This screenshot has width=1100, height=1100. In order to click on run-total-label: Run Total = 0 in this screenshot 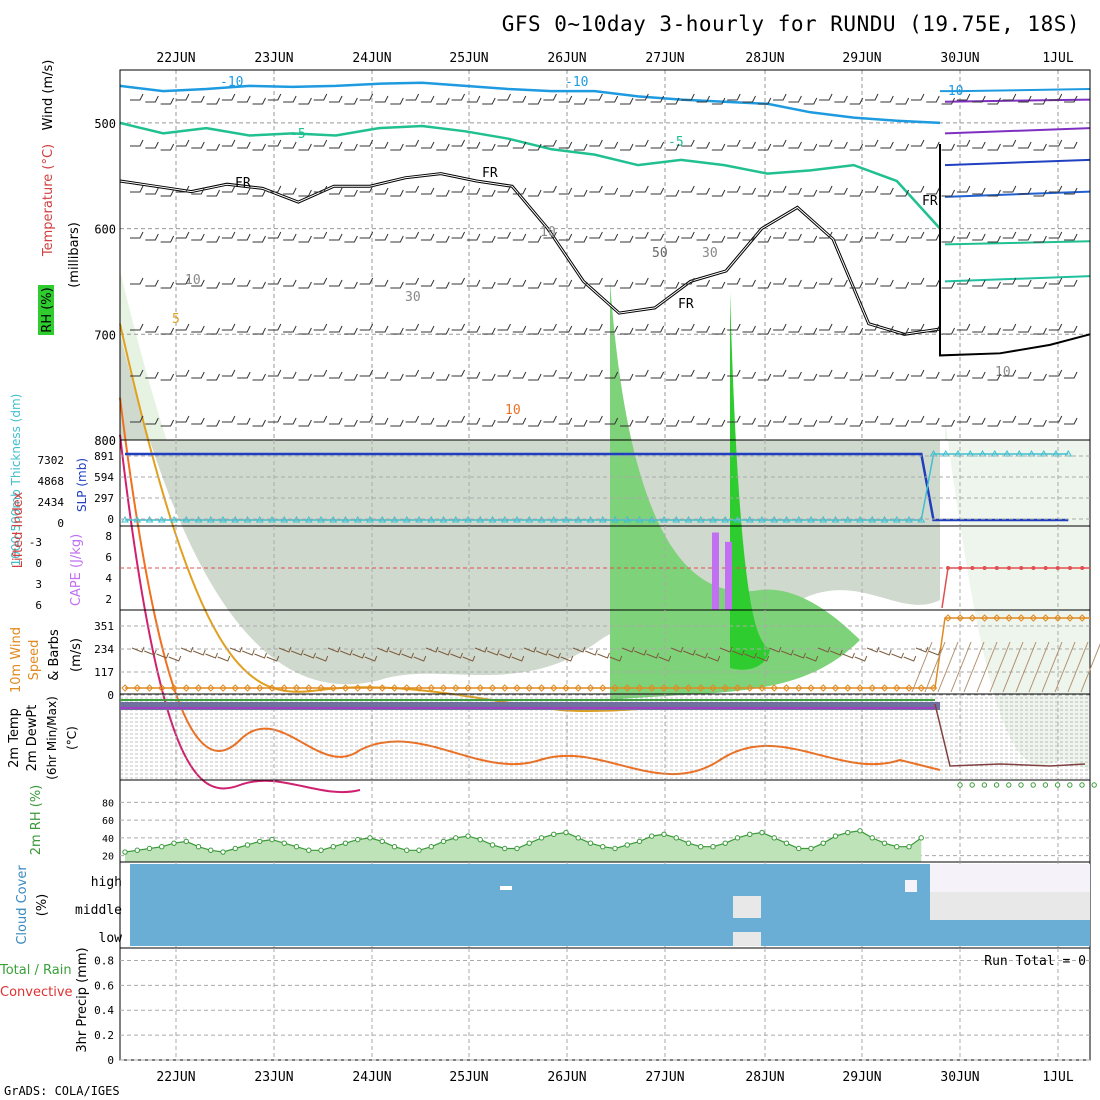, I will do `click(1035, 961)`.